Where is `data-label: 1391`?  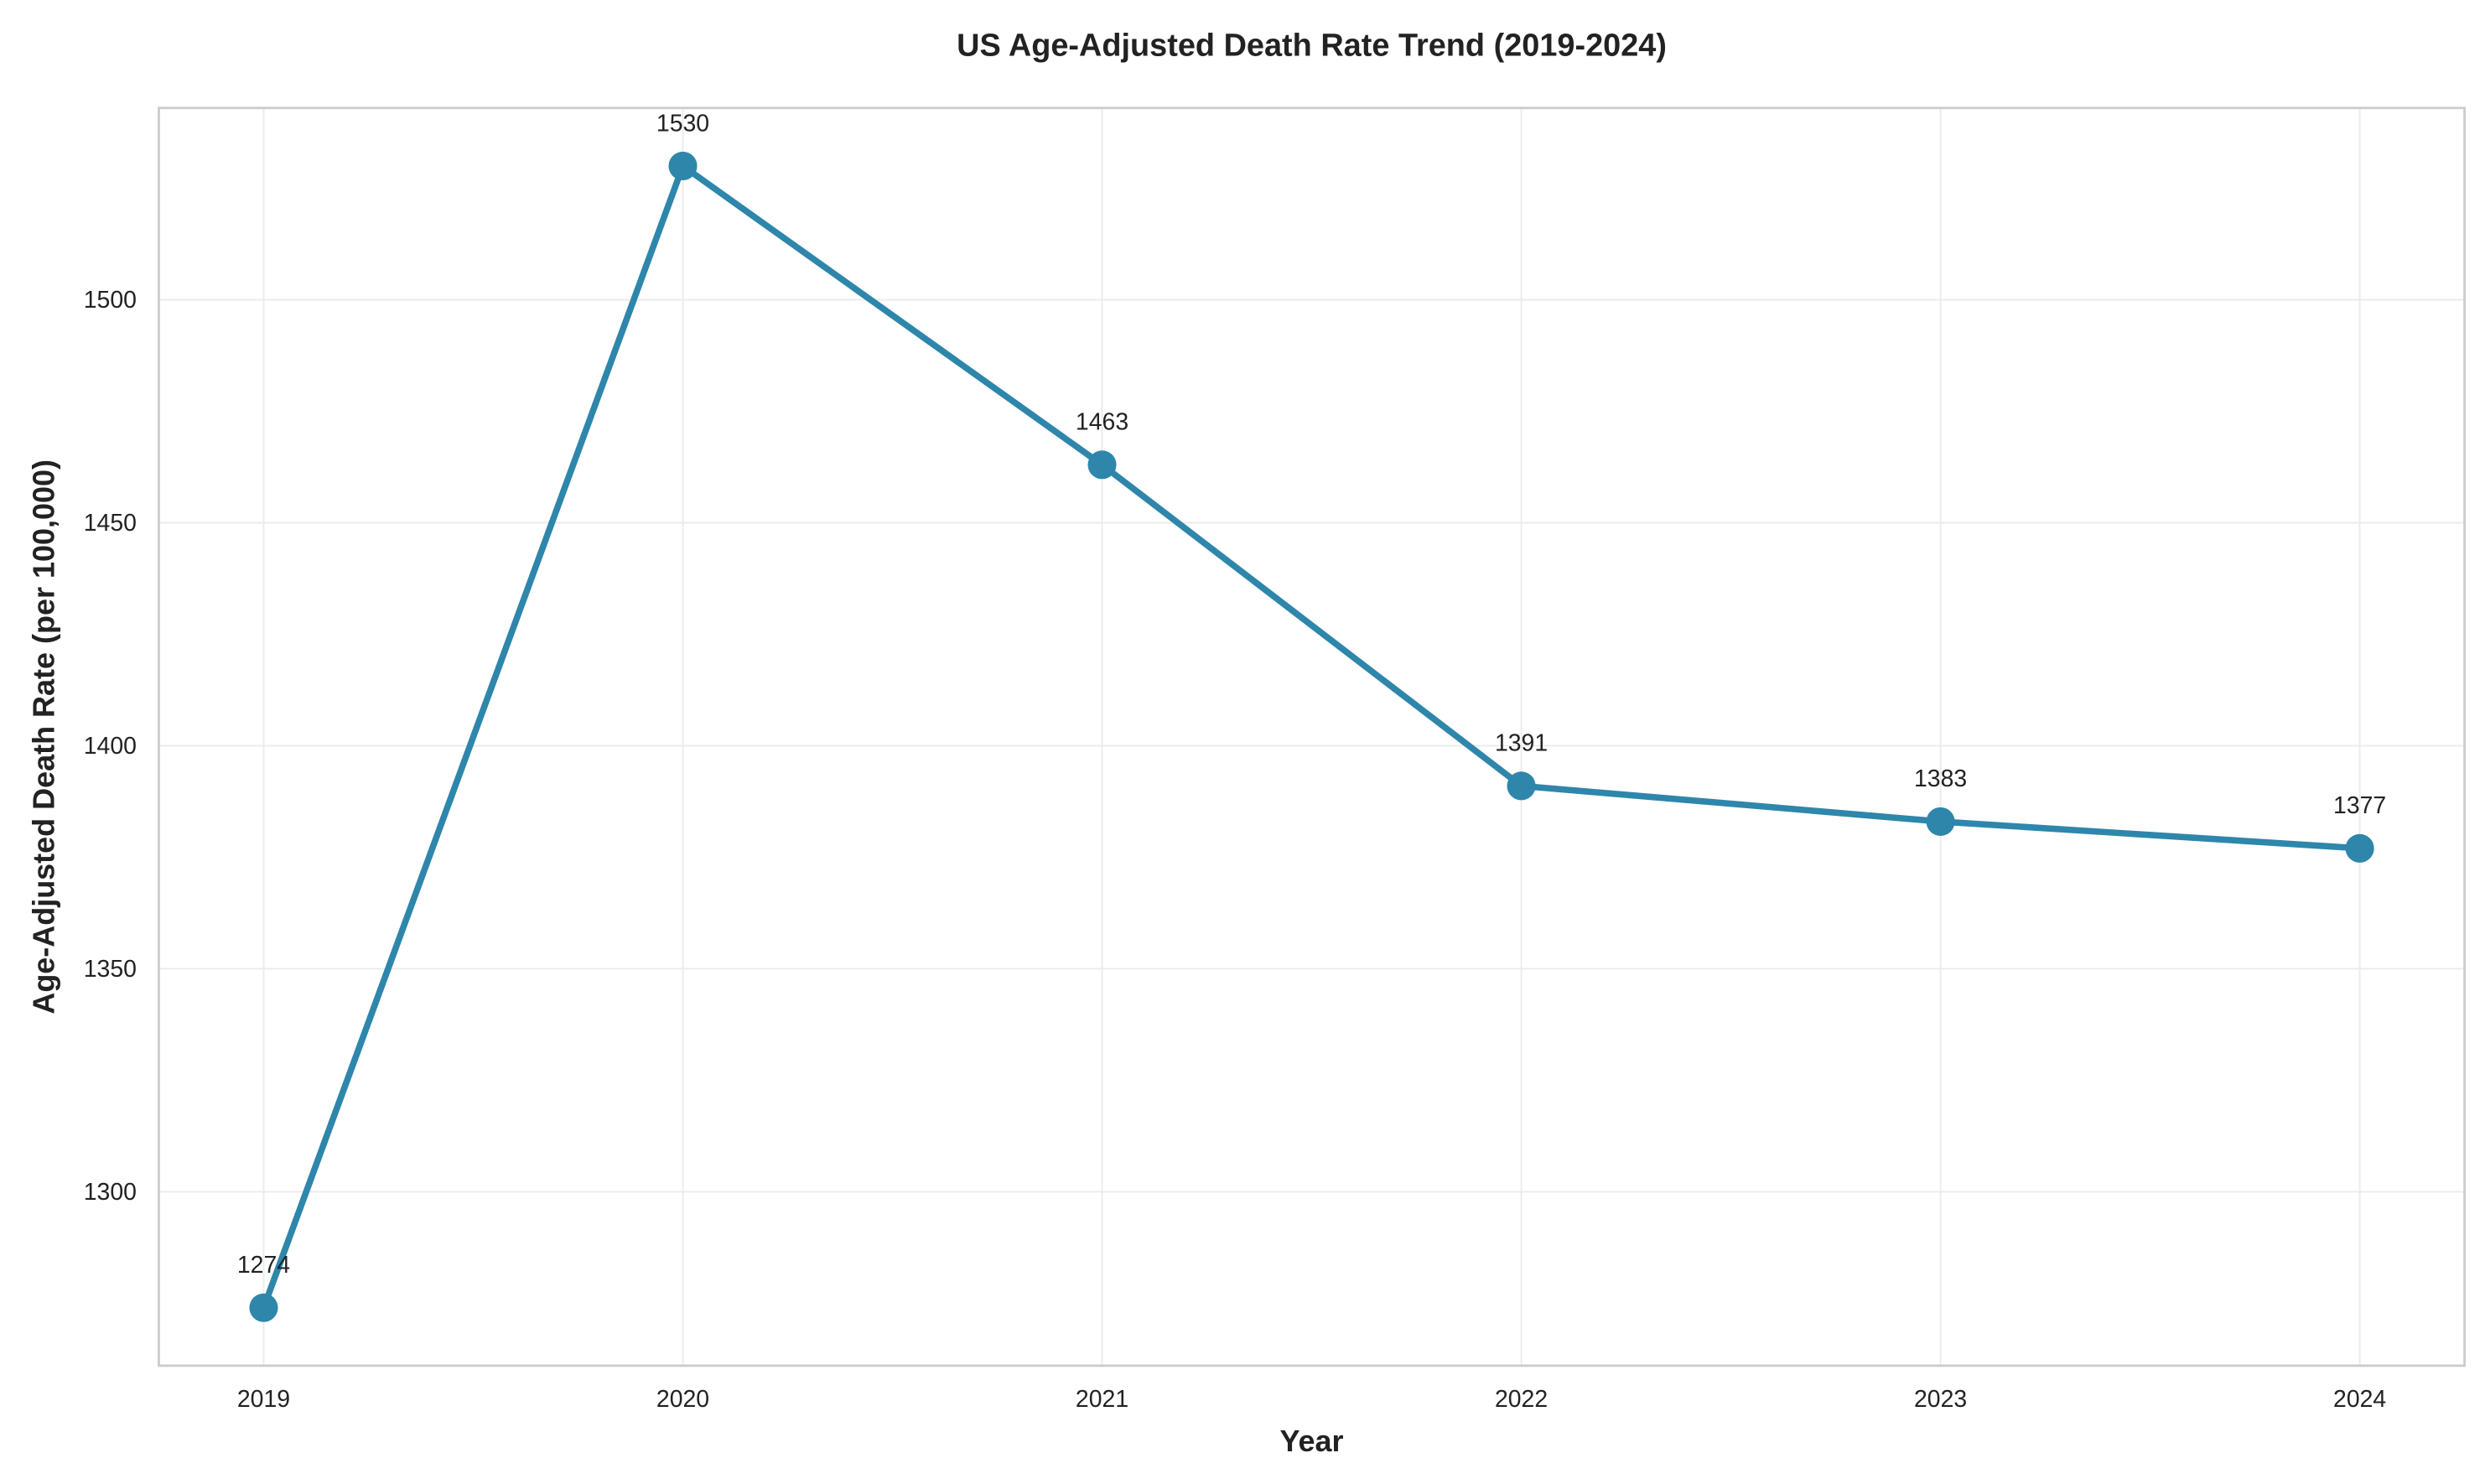
data-label: 1391 is located at coordinates (1521, 743).